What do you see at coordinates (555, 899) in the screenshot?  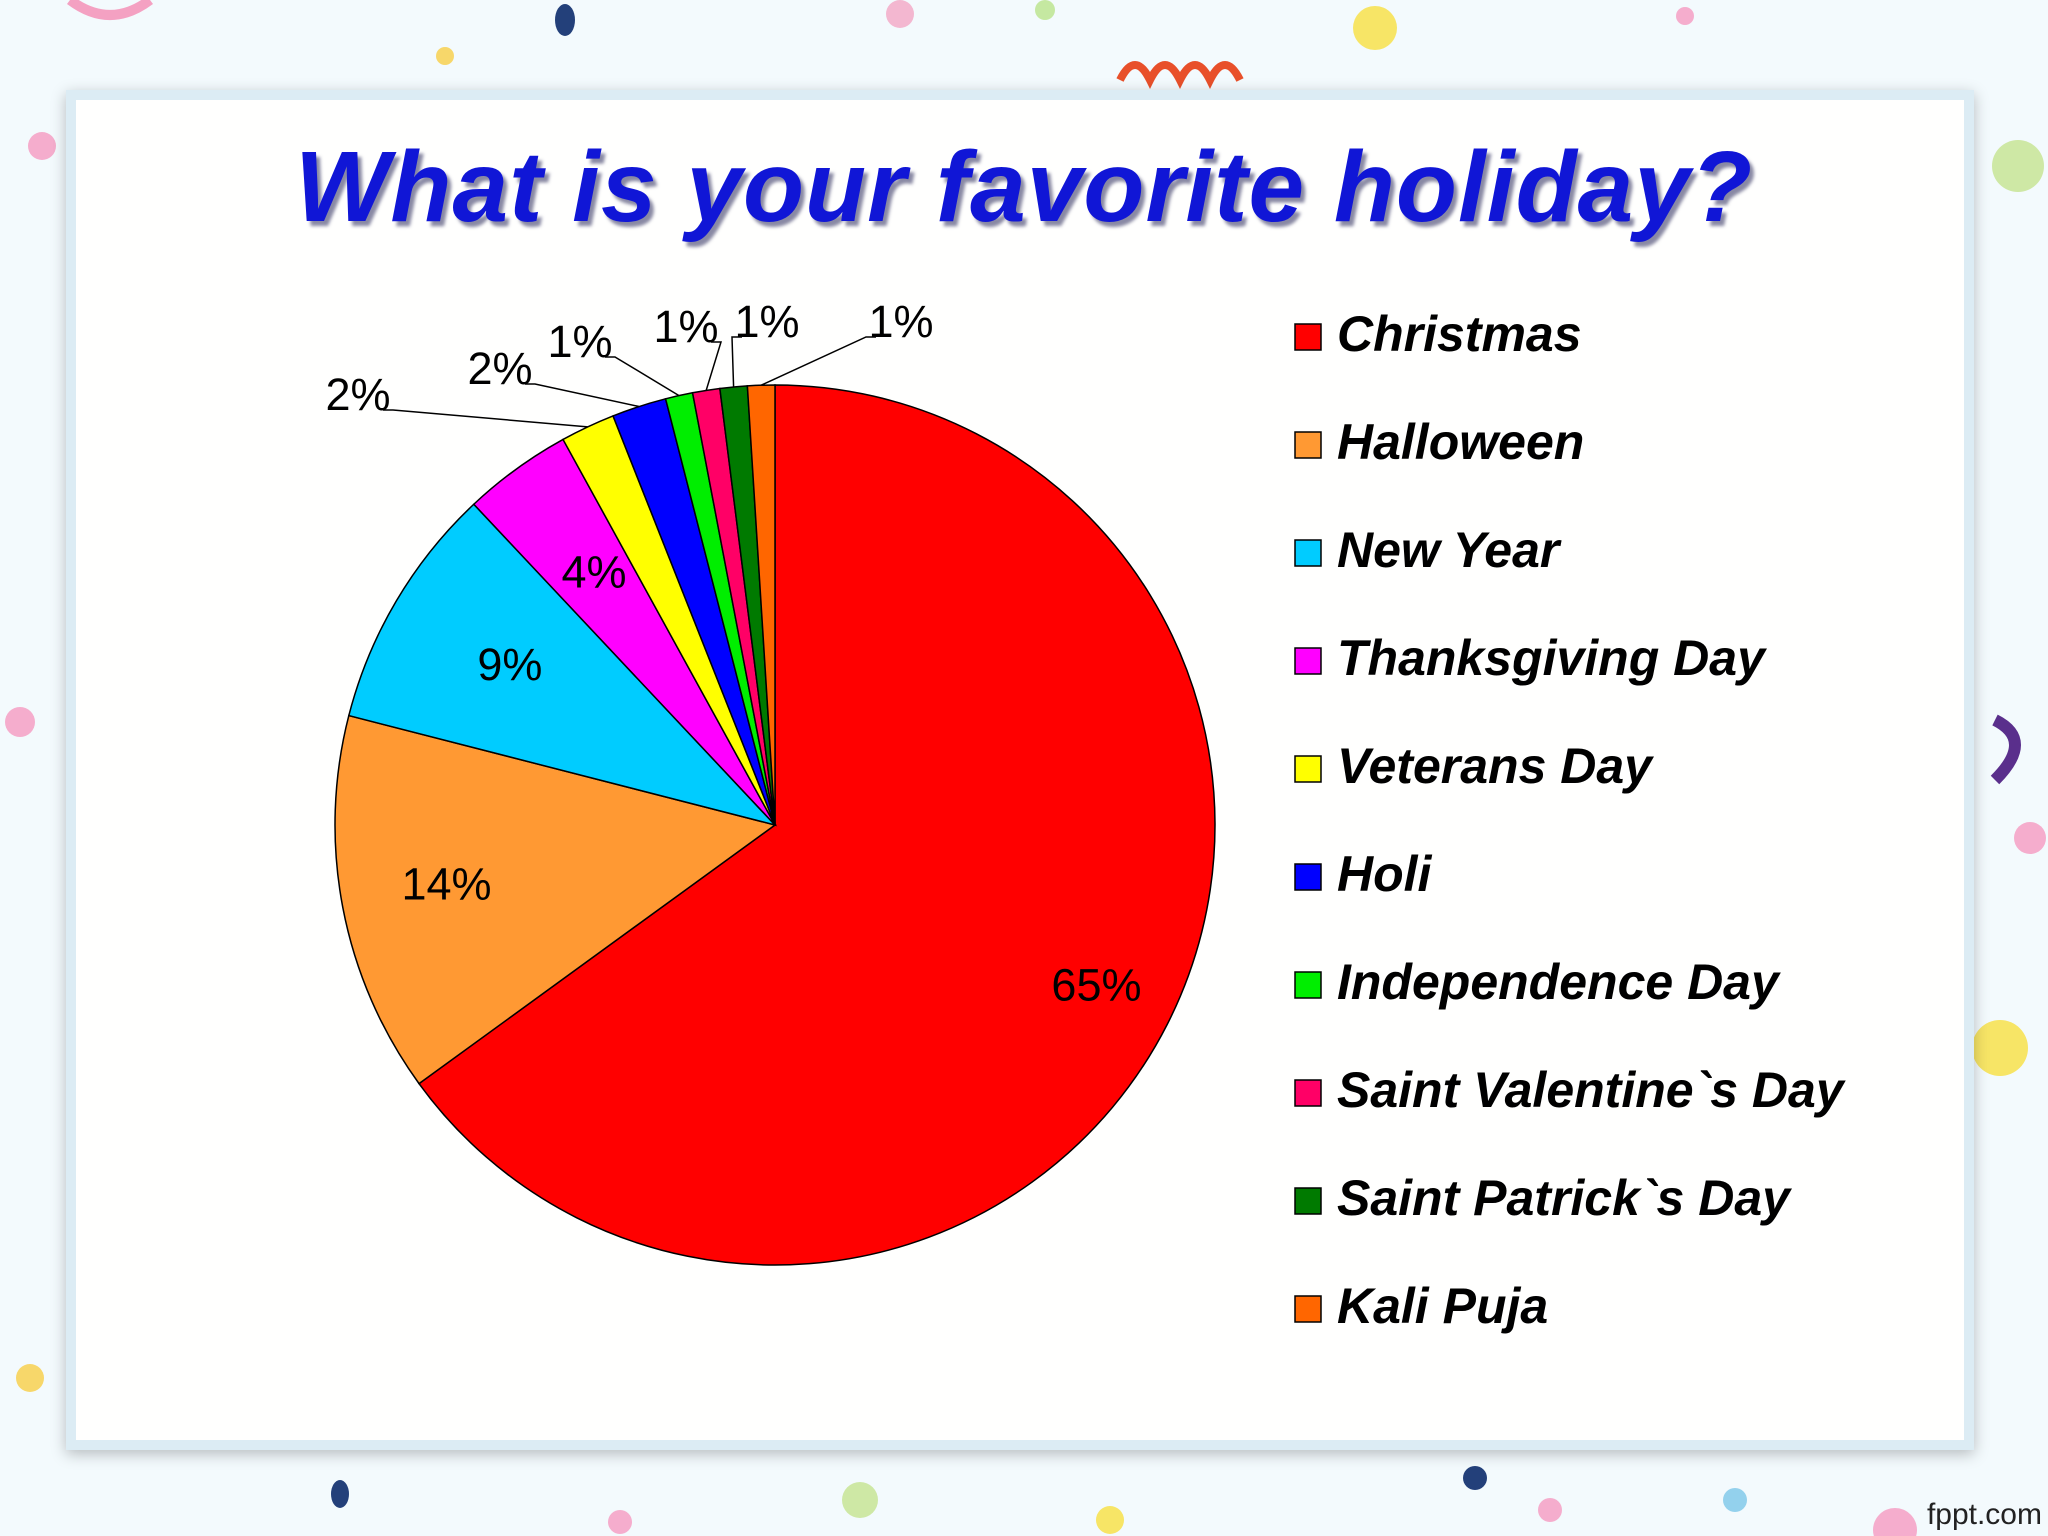 I see `pie-slice-halloween` at bounding box center [555, 899].